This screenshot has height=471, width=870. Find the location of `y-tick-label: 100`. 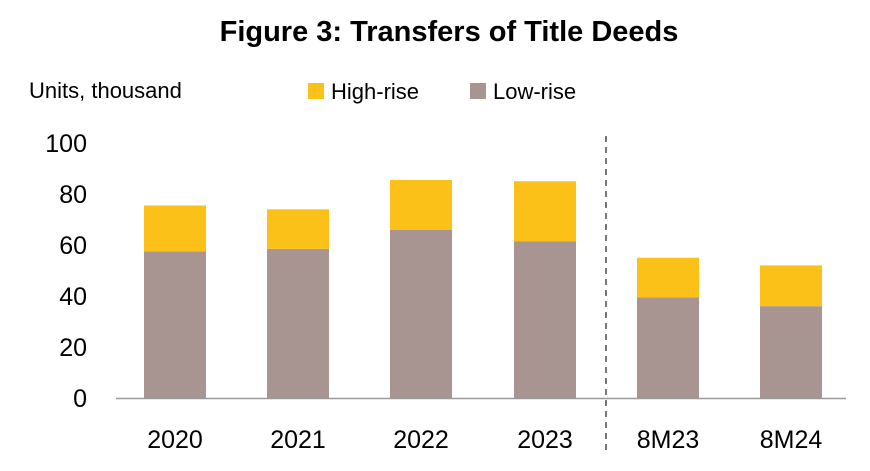

y-tick-label: 100 is located at coordinates (66, 144).